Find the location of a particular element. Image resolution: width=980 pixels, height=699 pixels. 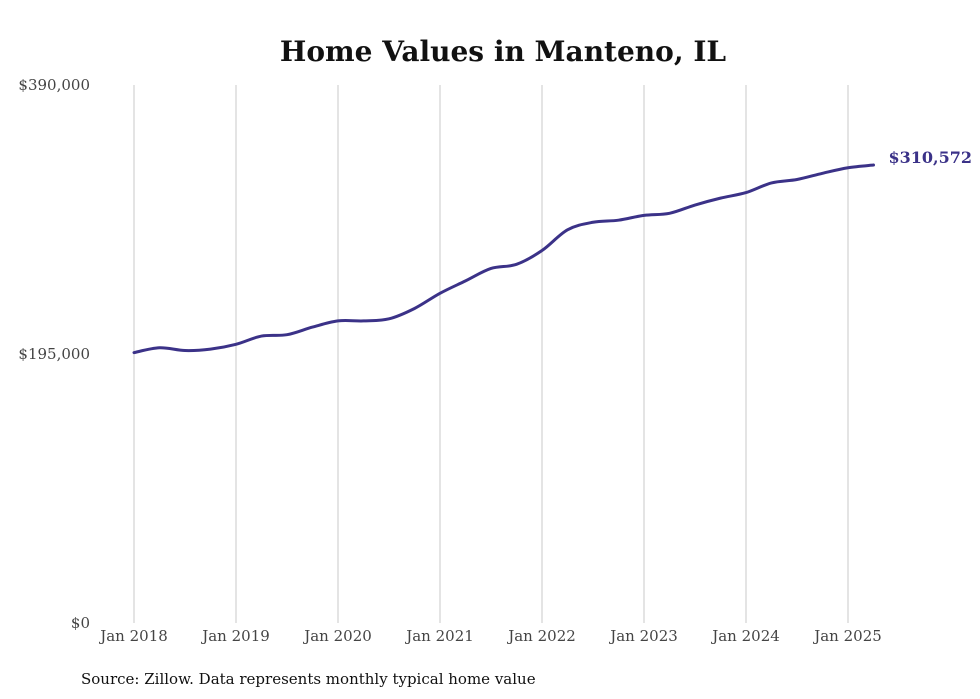

chart-title: Home Values in Manteno, IL is located at coordinates (503, 51).